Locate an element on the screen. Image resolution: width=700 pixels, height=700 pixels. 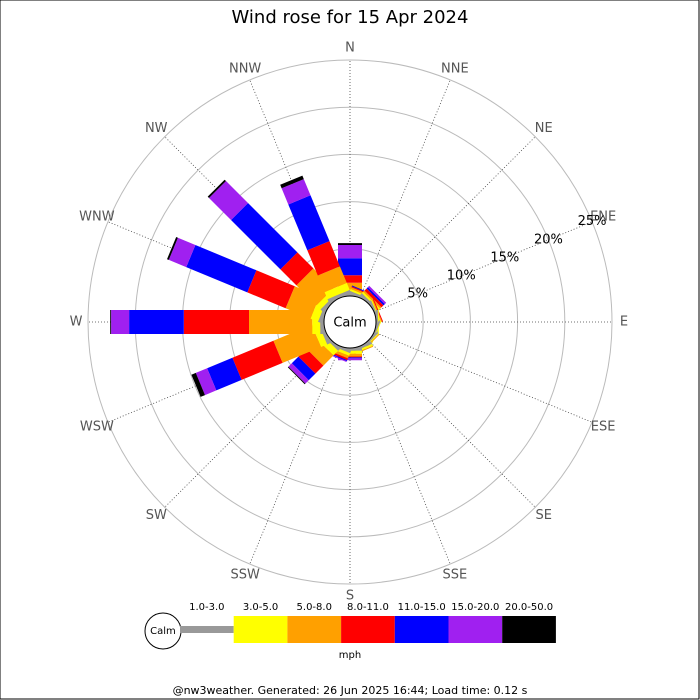
ring-label: 15% is located at coordinates (504, 257).